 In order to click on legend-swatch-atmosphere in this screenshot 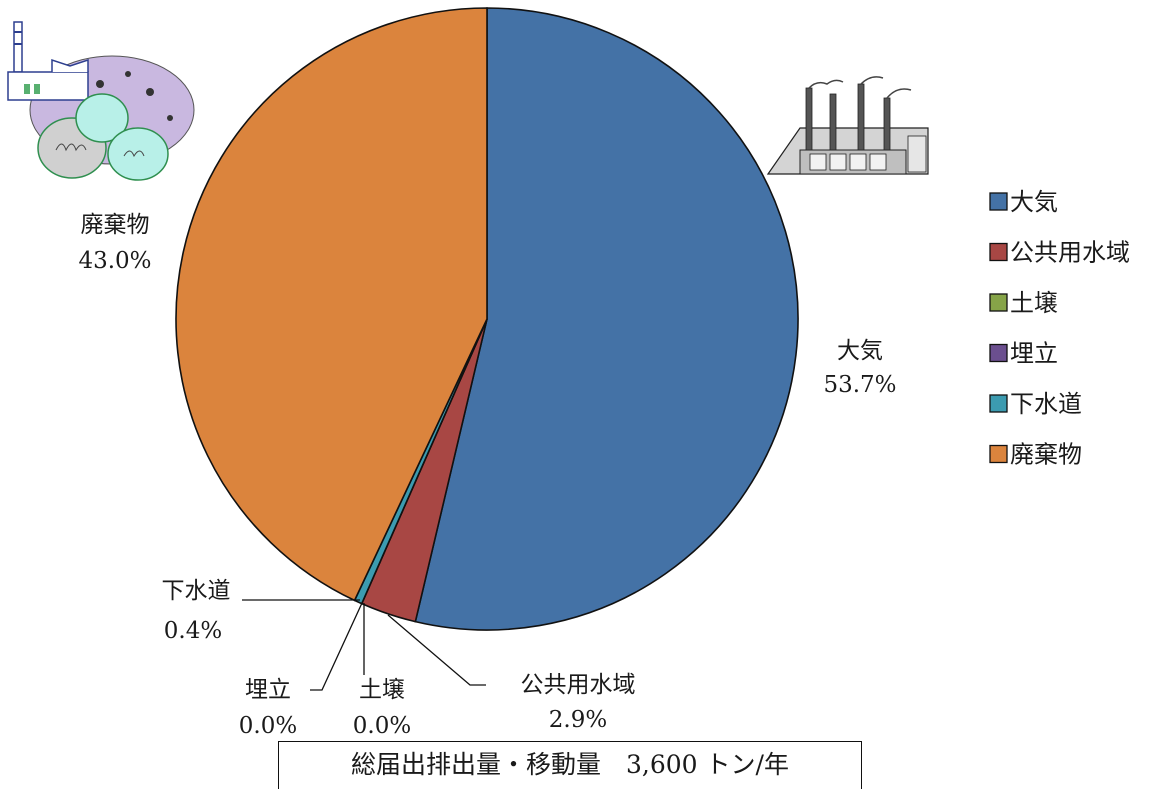, I will do `click(998, 201)`.